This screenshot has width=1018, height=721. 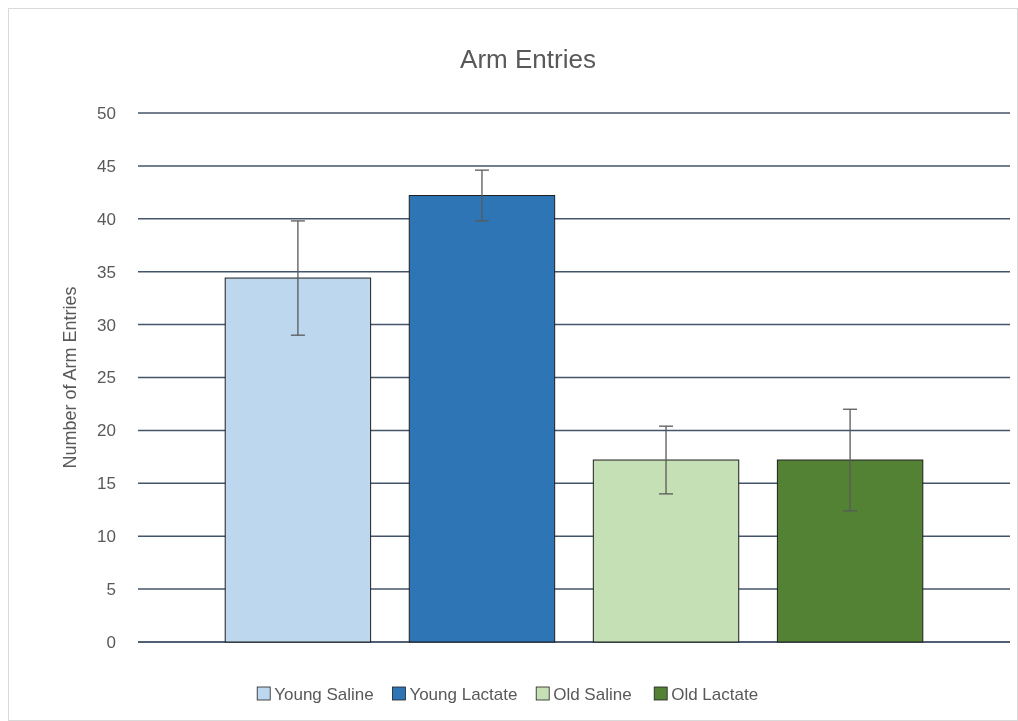 I want to click on y-tick-label: 0, so click(x=111, y=642).